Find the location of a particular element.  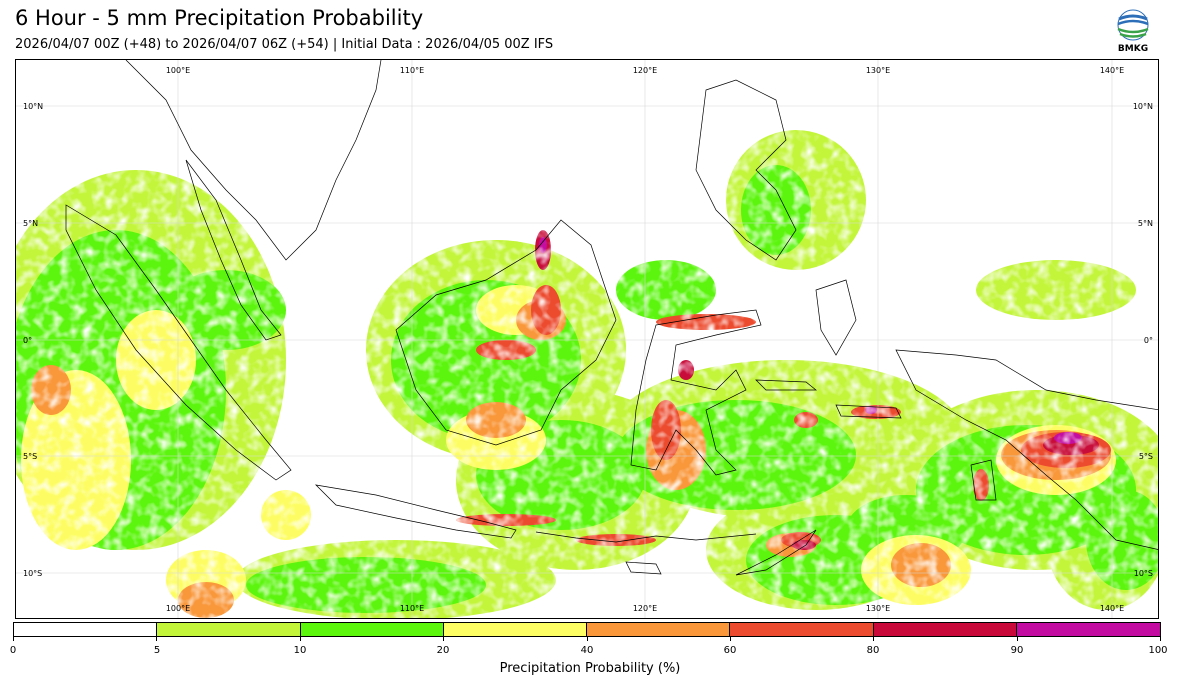

lon-labels-bottom: 100°E 110°E 120°E 130°E 140°E is located at coordinates (645, 608).